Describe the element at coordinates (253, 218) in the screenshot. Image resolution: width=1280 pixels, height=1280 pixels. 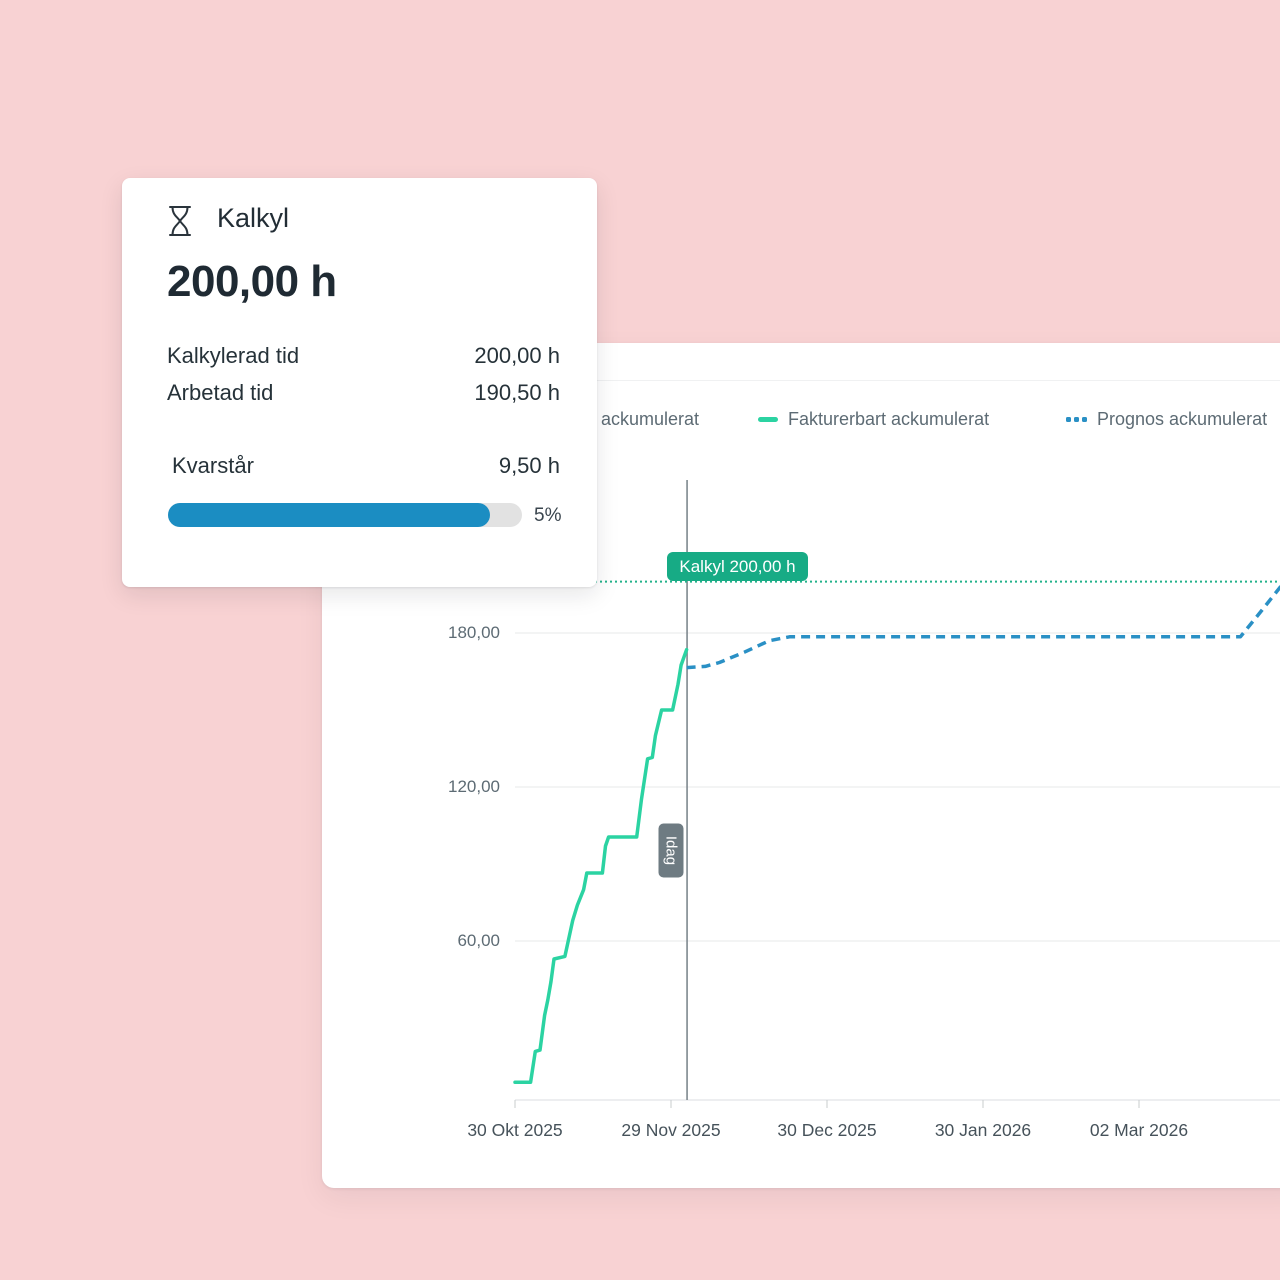
I see `card-title: Kalkyl` at that location.